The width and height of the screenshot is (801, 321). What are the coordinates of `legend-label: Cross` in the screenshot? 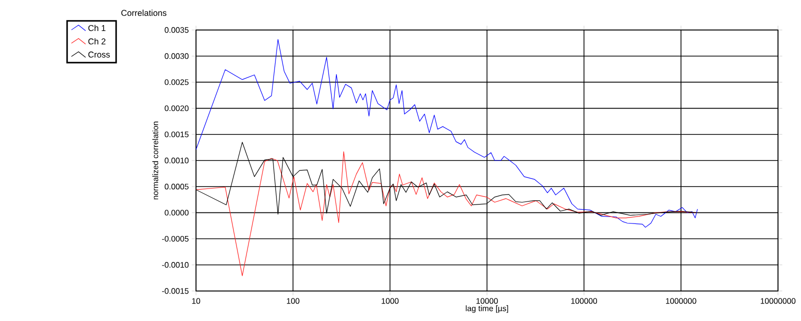 It's located at (99, 55).